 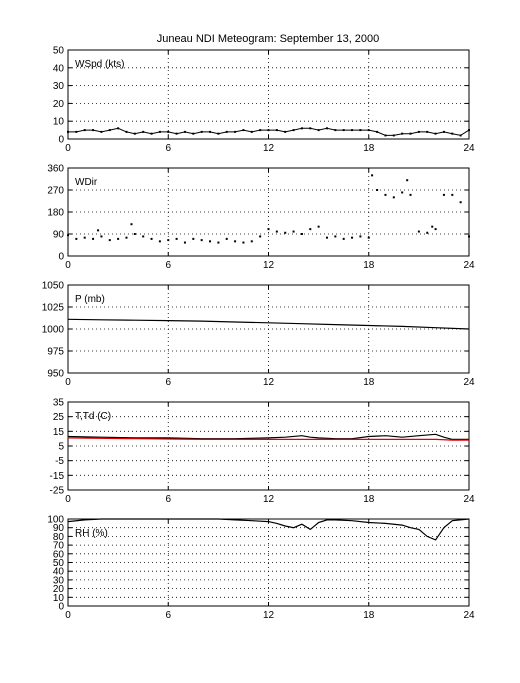 I want to click on y-tick-label: -5, so click(x=59, y=461).